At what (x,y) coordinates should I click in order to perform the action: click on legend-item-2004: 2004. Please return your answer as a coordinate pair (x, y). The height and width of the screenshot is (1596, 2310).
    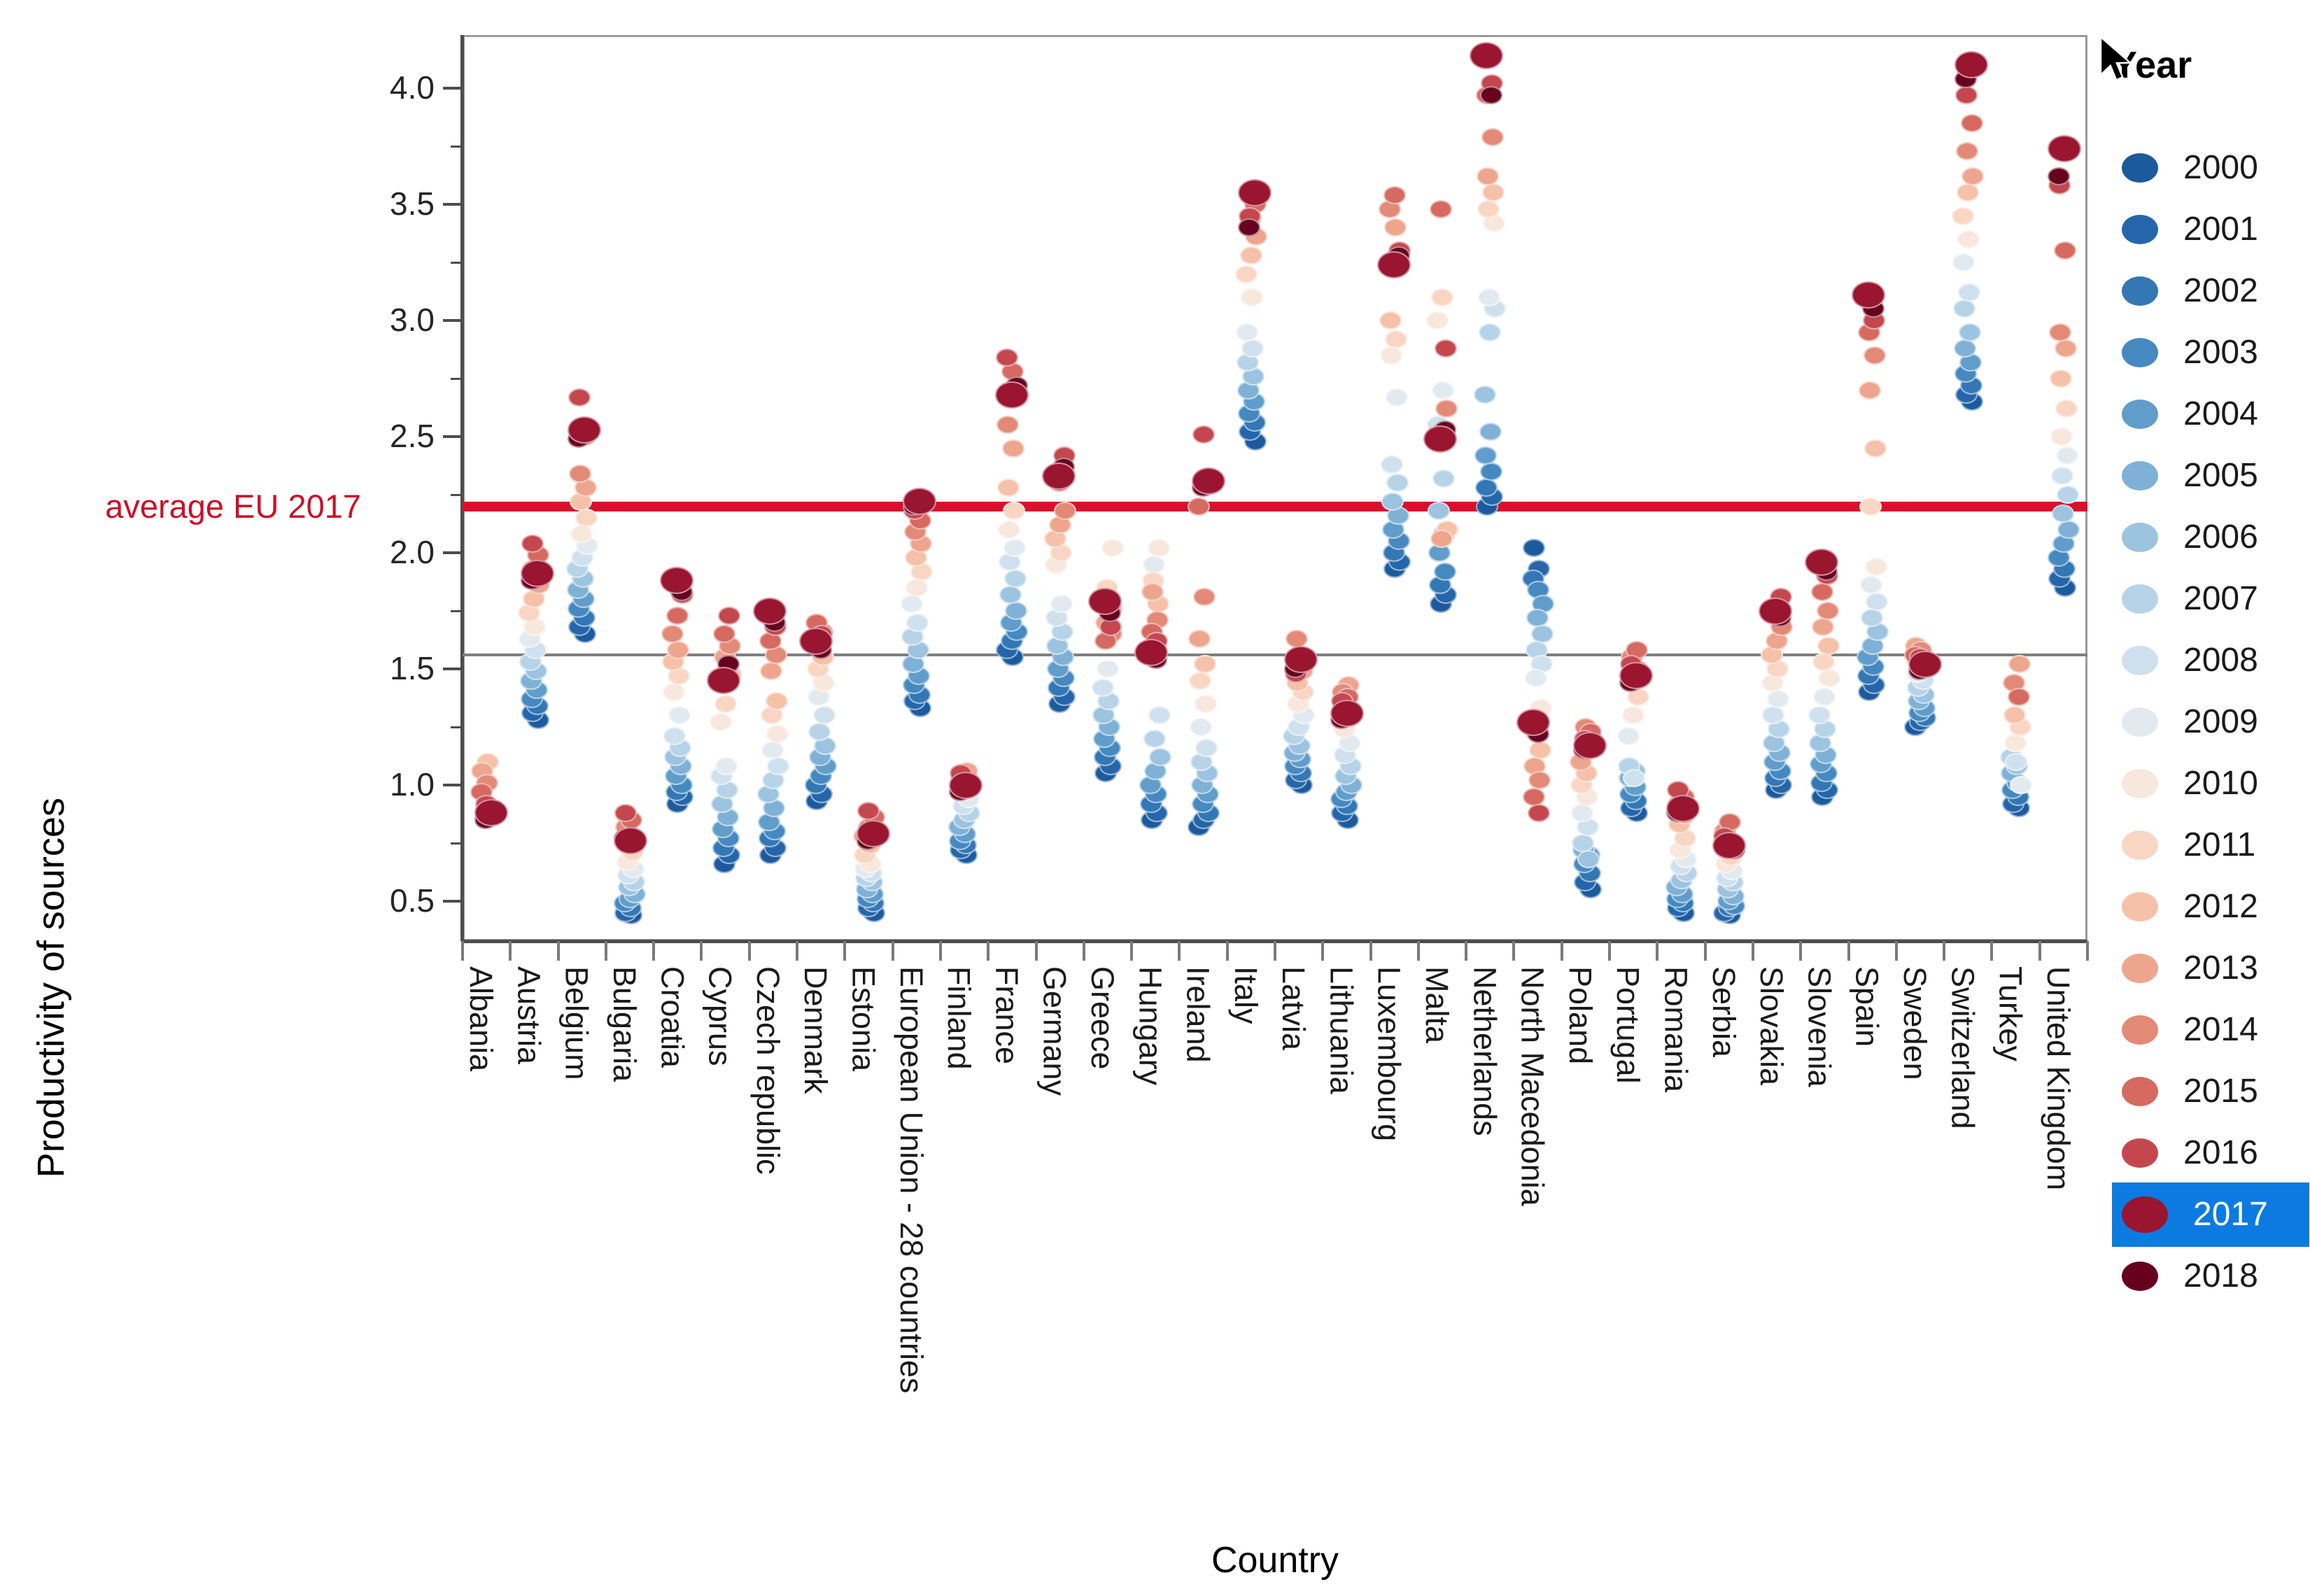
    Looking at the image, I should click on (2190, 414).